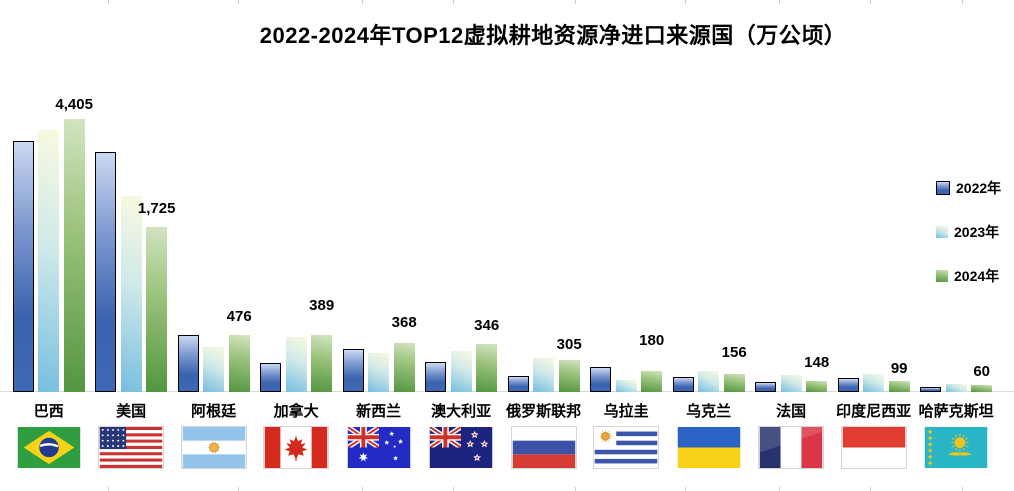 Image resolution: width=1014 pixels, height=491 pixels. I want to click on category-label-kazakhstan: 哈萨克斯坦, so click(956, 411).